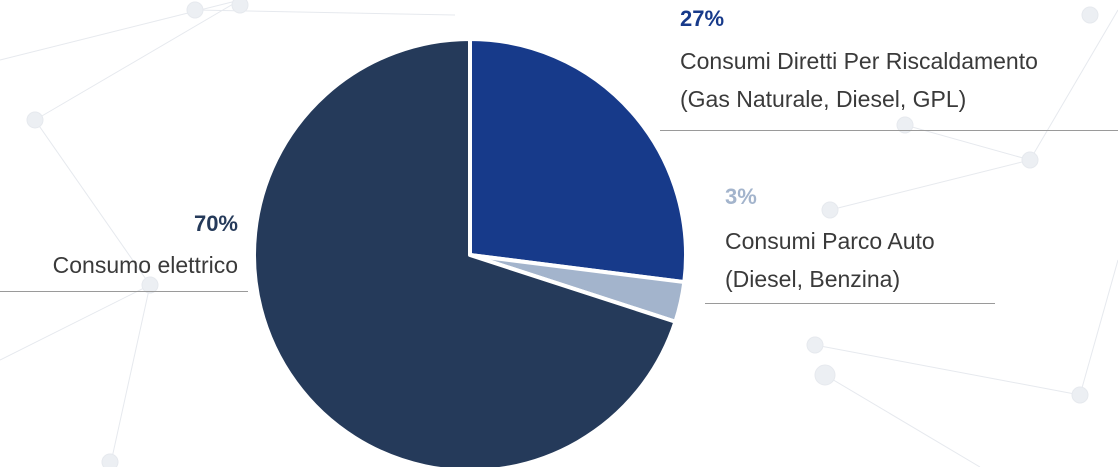 This screenshot has height=467, width=1118. What do you see at coordinates (145, 265) in the screenshot?
I see `category-label: Consumo elettrico` at bounding box center [145, 265].